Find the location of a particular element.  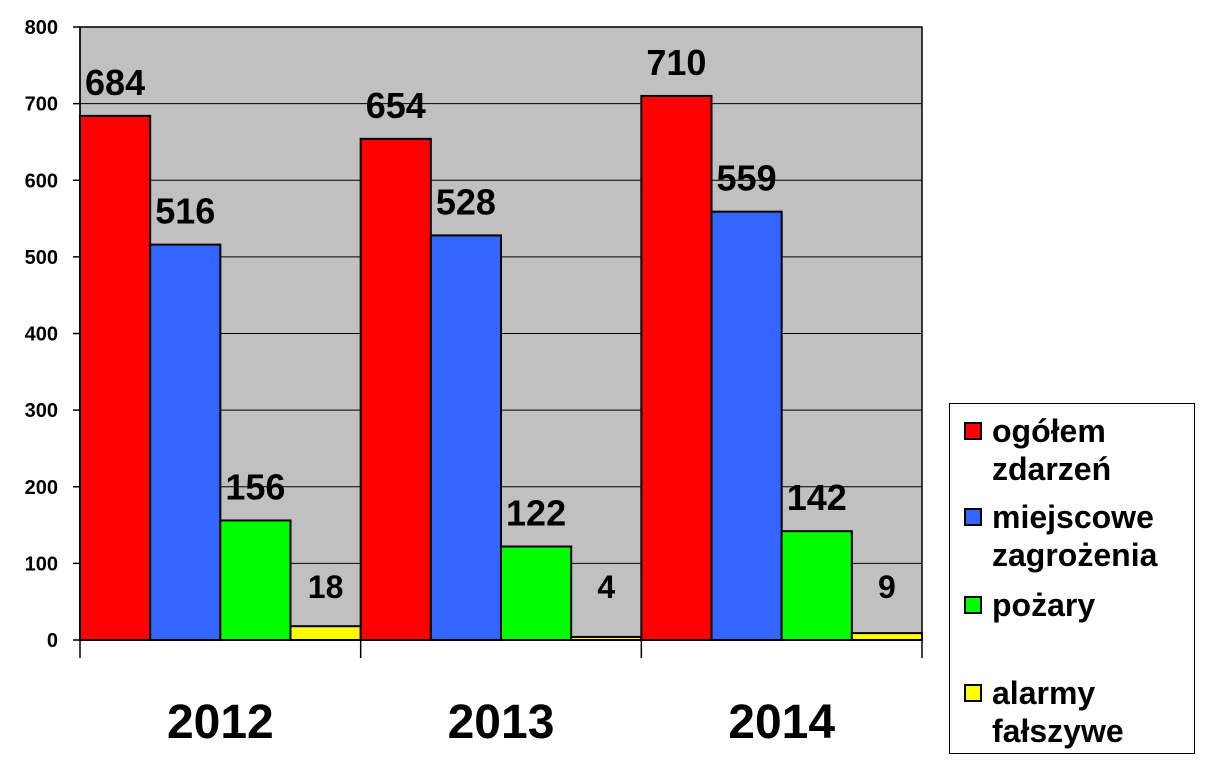

x-category-label-2014: 2014 is located at coordinates (781, 722).